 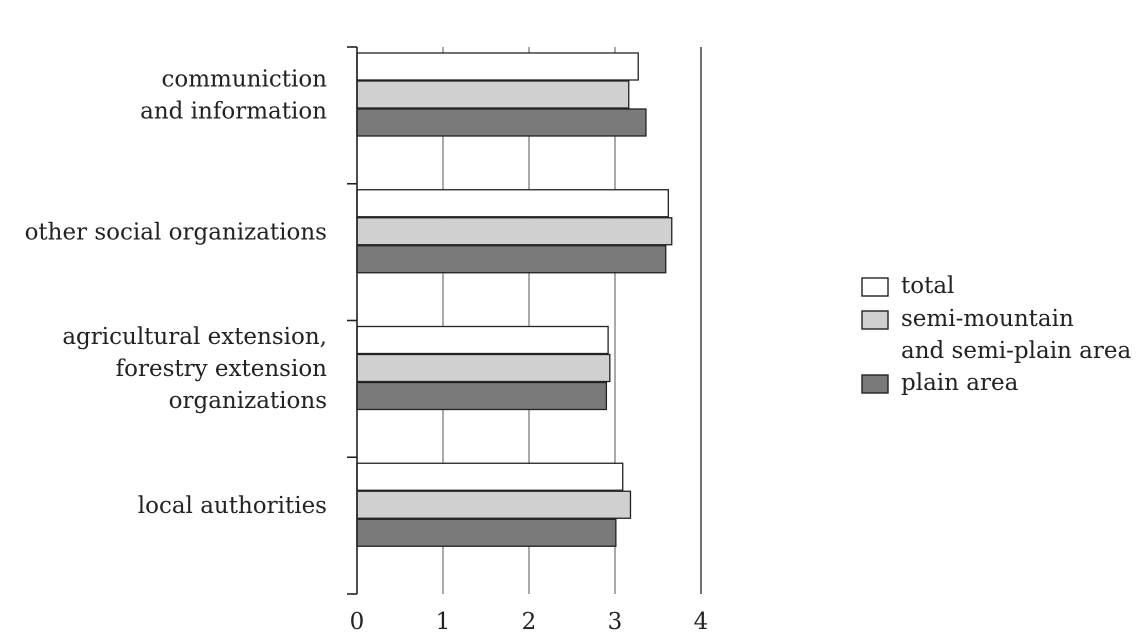 I want to click on legend-label: semi-mountain and semi-plain area, so click(x=1016, y=335).